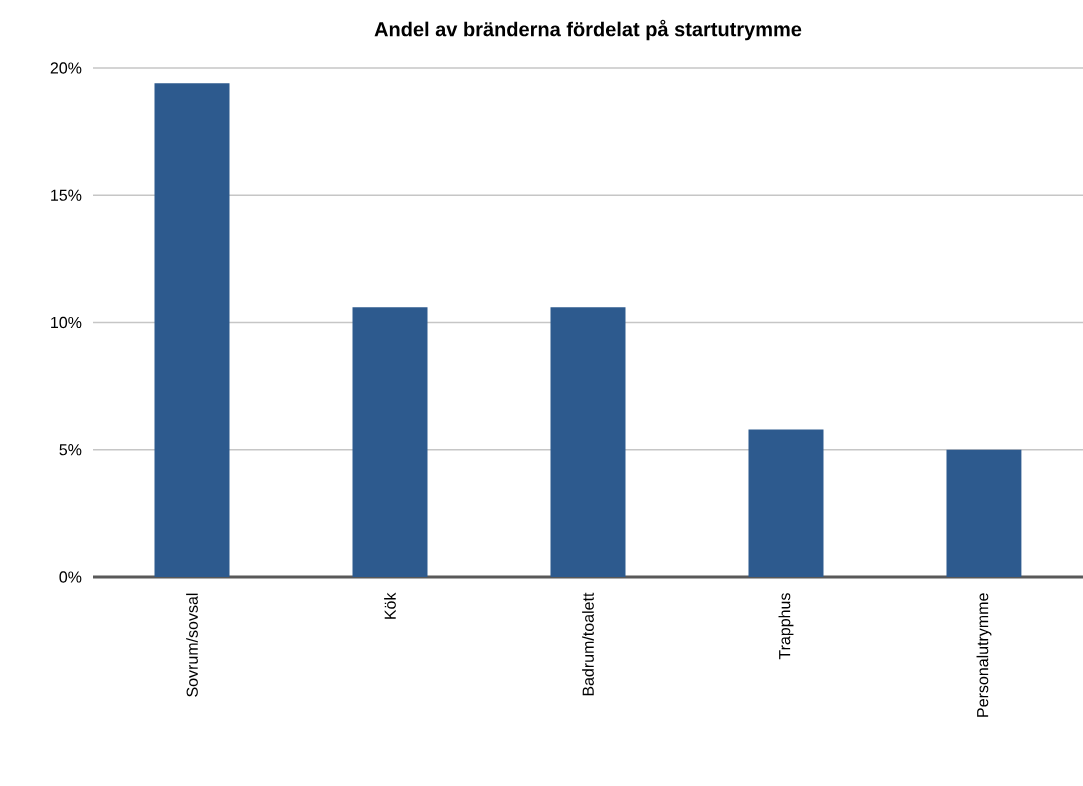 This screenshot has height=786, width=1083. I want to click on y-tick-label: 5%, so click(70, 450).